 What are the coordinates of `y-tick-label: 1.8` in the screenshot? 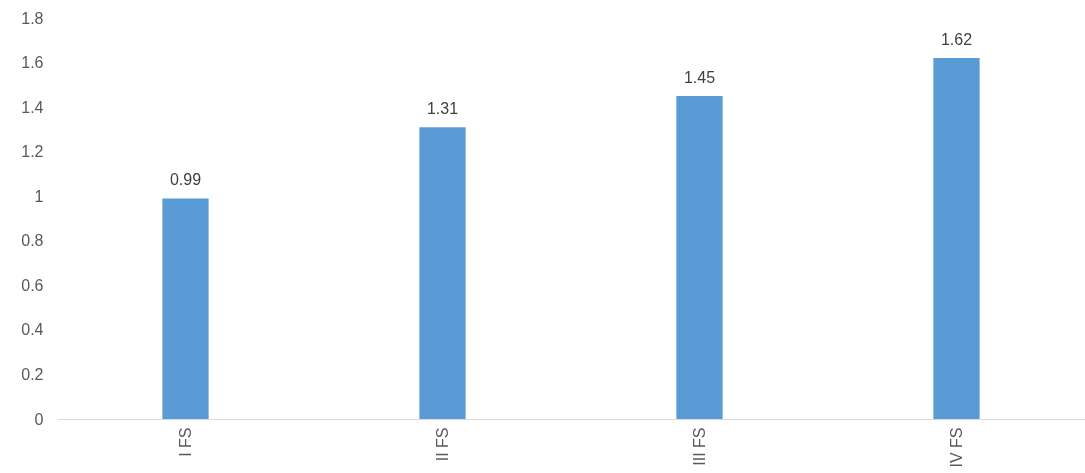 It's located at (32, 18).